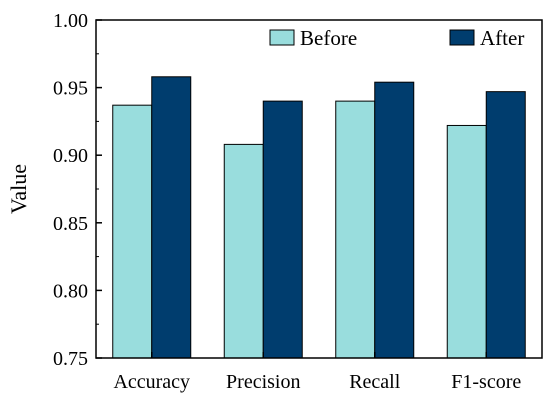  What do you see at coordinates (502, 38) in the screenshot?
I see `legend-label-after: After` at bounding box center [502, 38].